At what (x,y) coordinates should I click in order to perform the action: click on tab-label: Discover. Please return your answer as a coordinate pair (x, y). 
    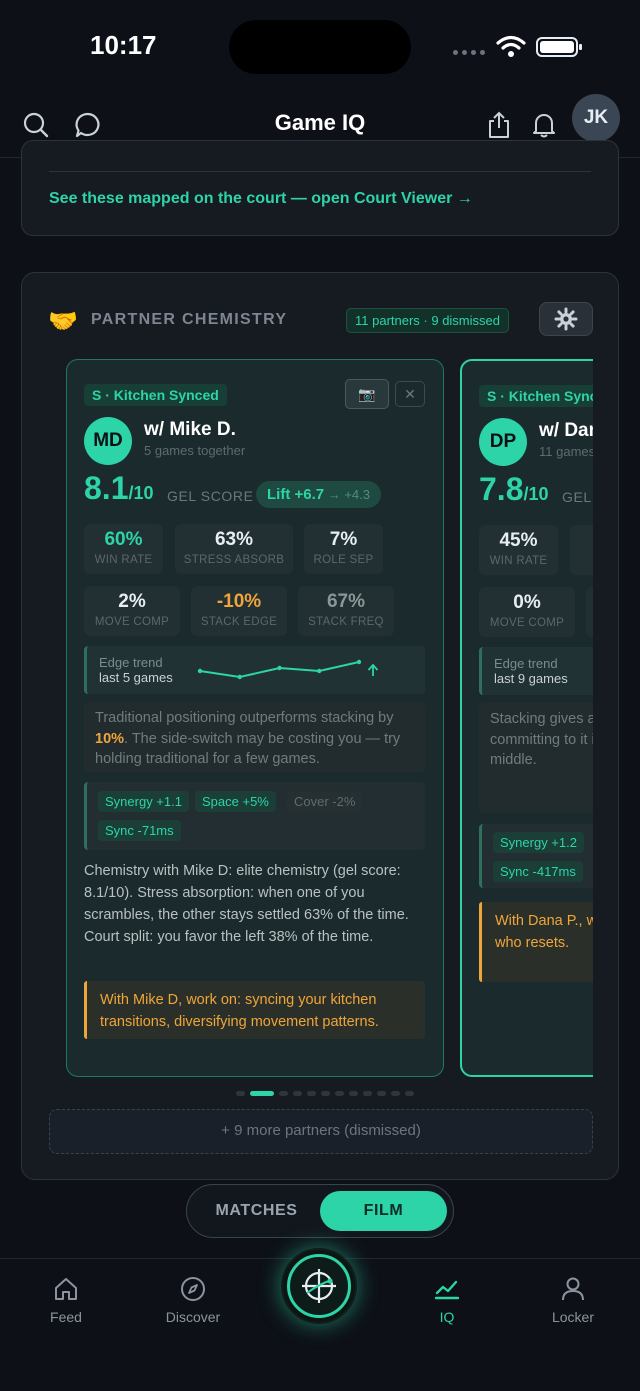
    Looking at the image, I should click on (193, 1317).